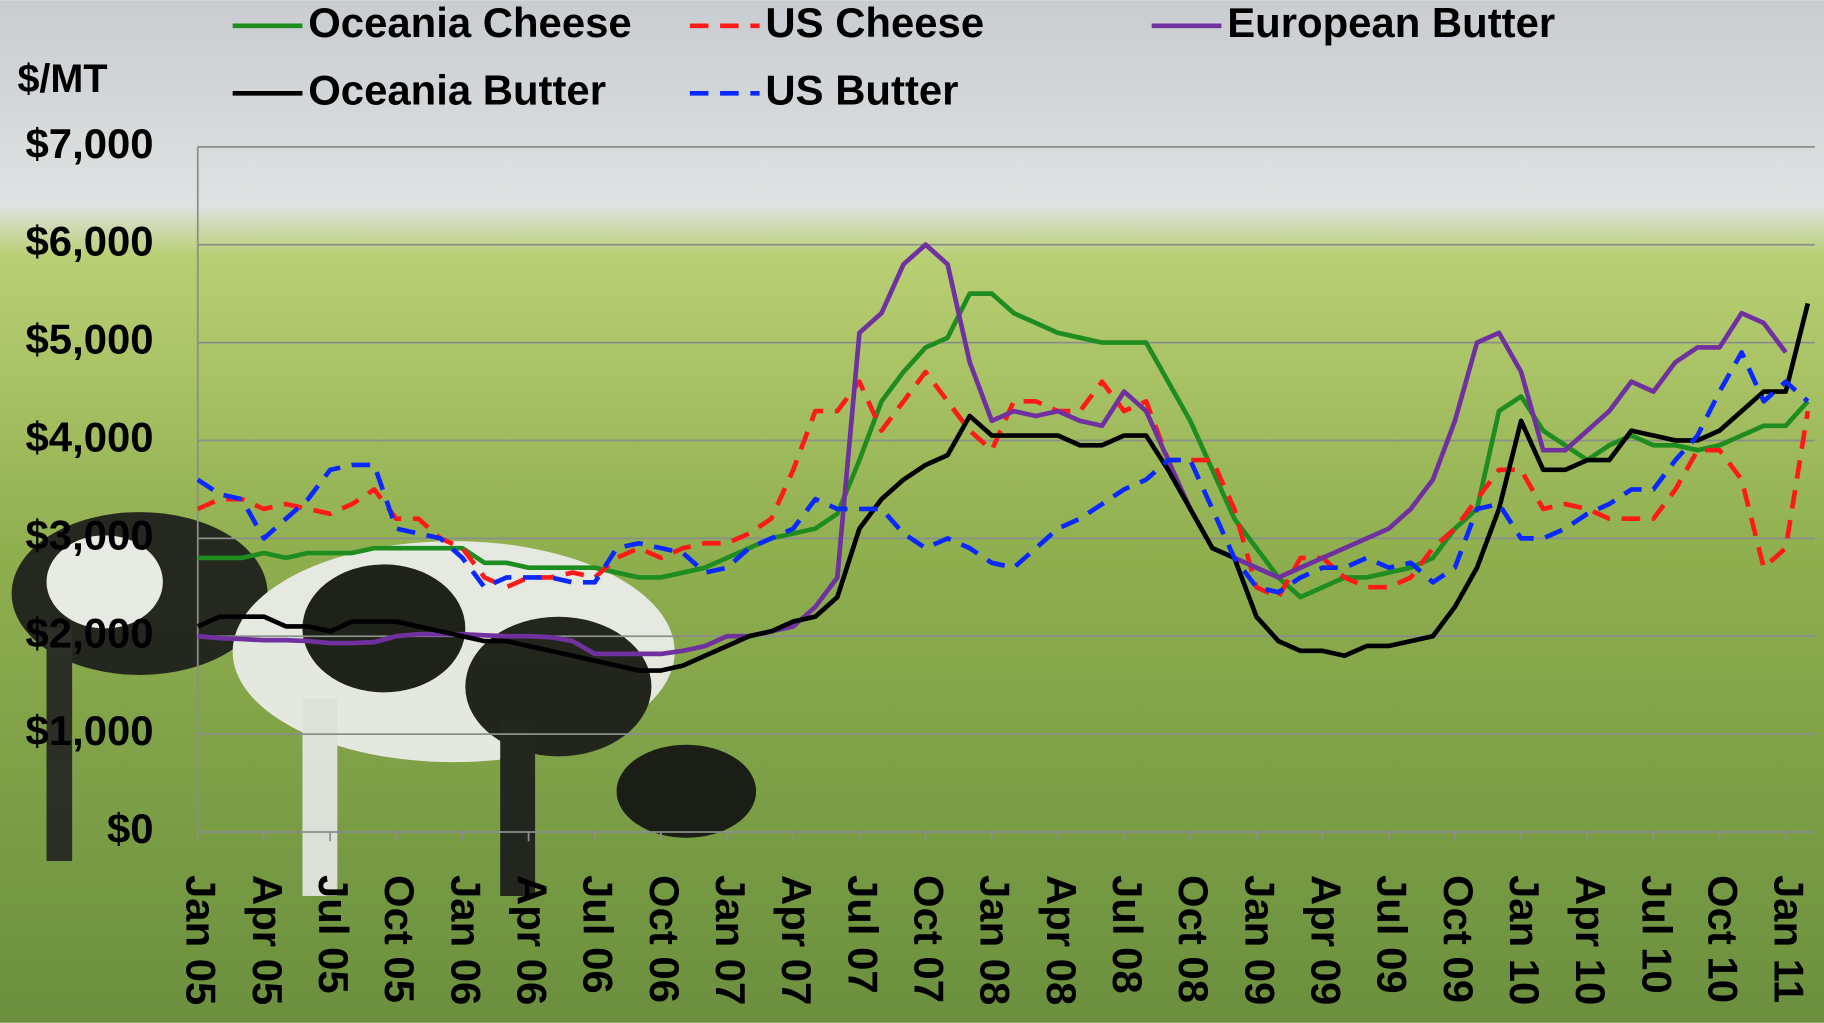 The height and width of the screenshot is (1023, 1824). I want to click on y-axis-label: $/MT, so click(62, 79).